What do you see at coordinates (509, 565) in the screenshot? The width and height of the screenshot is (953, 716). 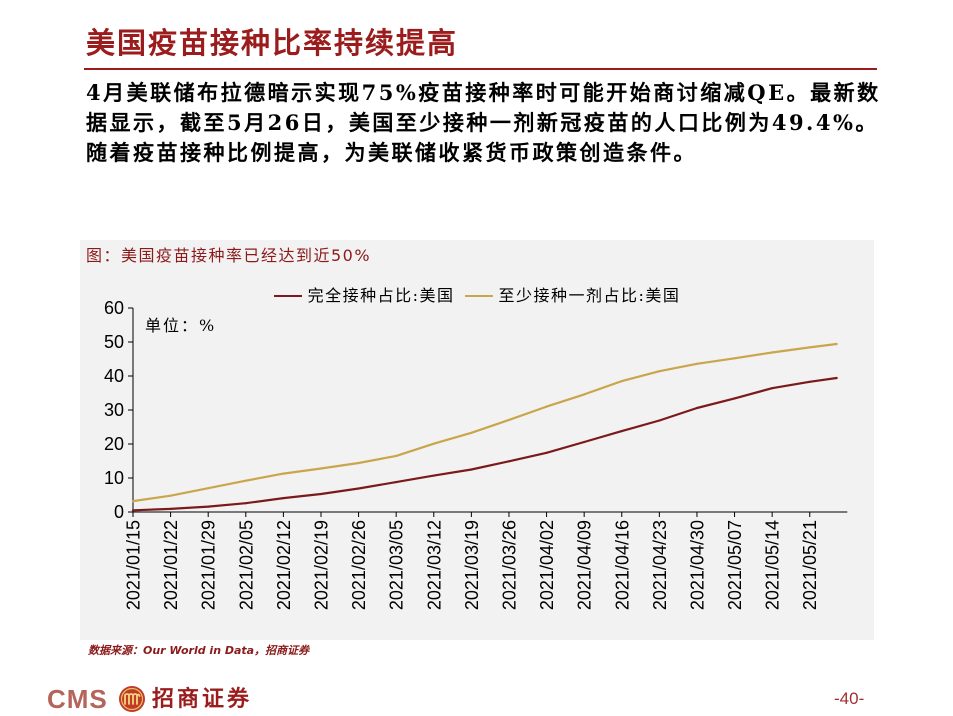 I see `x-tick-label: 2021/03/26` at bounding box center [509, 565].